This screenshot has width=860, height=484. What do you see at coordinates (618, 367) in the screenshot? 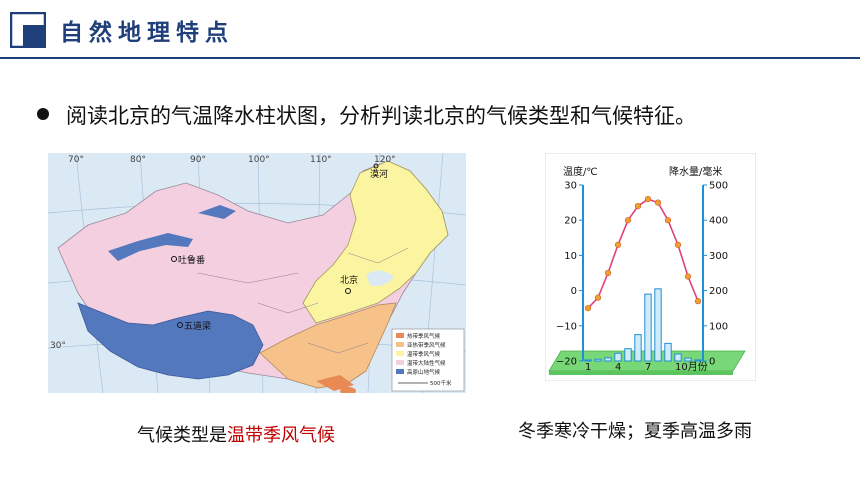
I see `month-label: 4` at bounding box center [618, 367].